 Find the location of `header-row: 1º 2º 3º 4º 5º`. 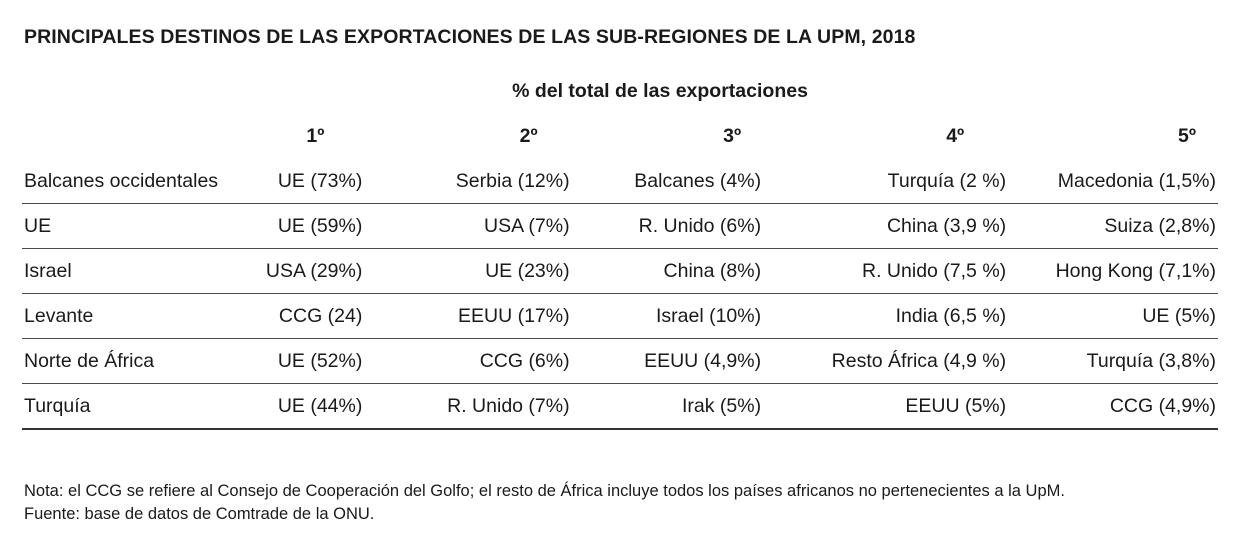

header-row: 1º 2º 3º 4º 5º is located at coordinates (620, 136).